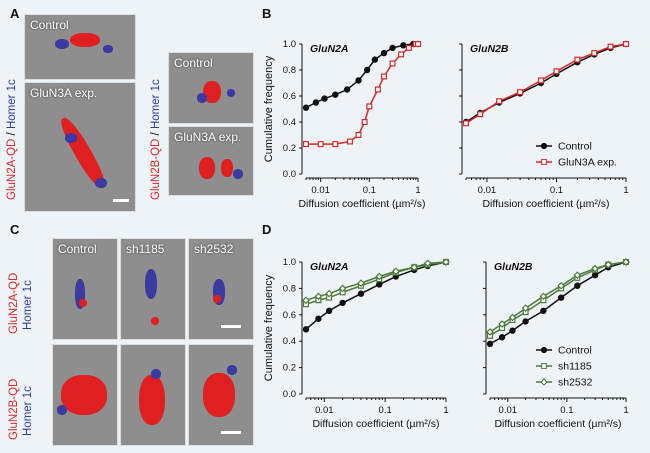 Image resolution: width=650 pixels, height=453 pixels. Describe the element at coordinates (575, 383) in the screenshot. I see `legend-label: sh2532` at that location.